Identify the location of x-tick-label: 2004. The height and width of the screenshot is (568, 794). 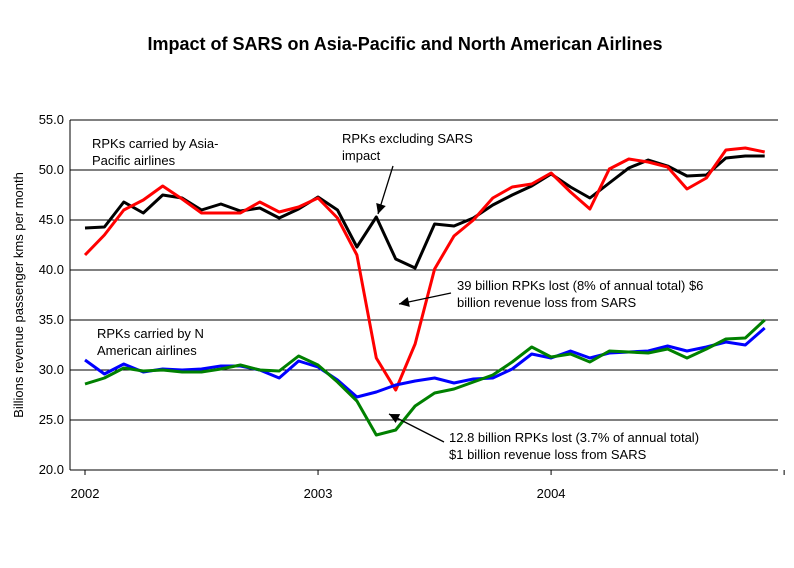
(551, 493).